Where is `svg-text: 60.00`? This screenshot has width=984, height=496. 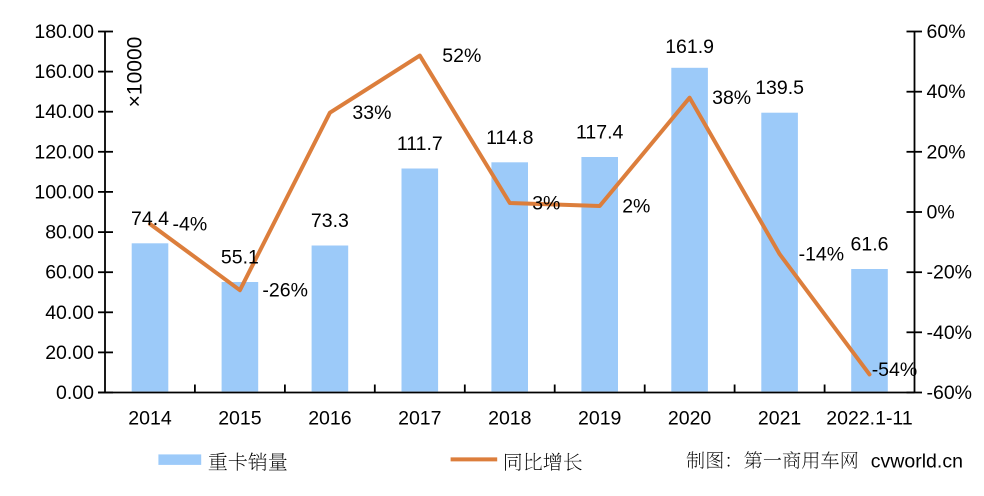
svg-text: 60.00 is located at coordinates (69, 273).